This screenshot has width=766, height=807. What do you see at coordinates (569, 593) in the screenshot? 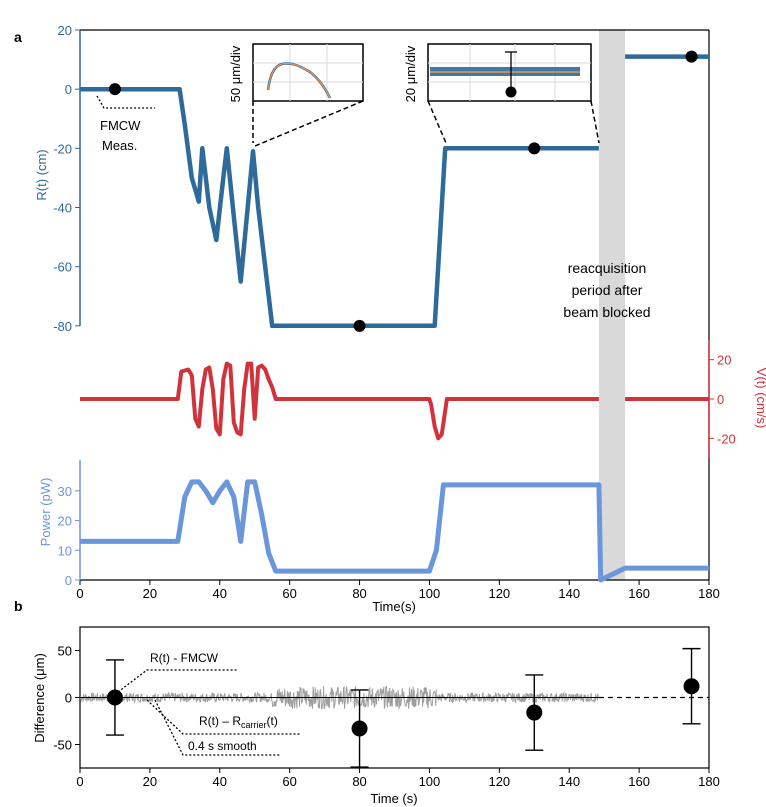
I see `x-tick-label: 140` at bounding box center [569, 593].